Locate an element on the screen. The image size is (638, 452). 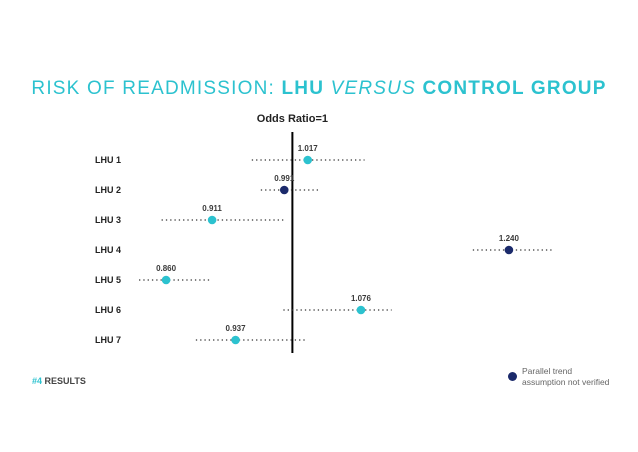
odds-ratio-value-label: 1.076 is located at coordinates (361, 298).